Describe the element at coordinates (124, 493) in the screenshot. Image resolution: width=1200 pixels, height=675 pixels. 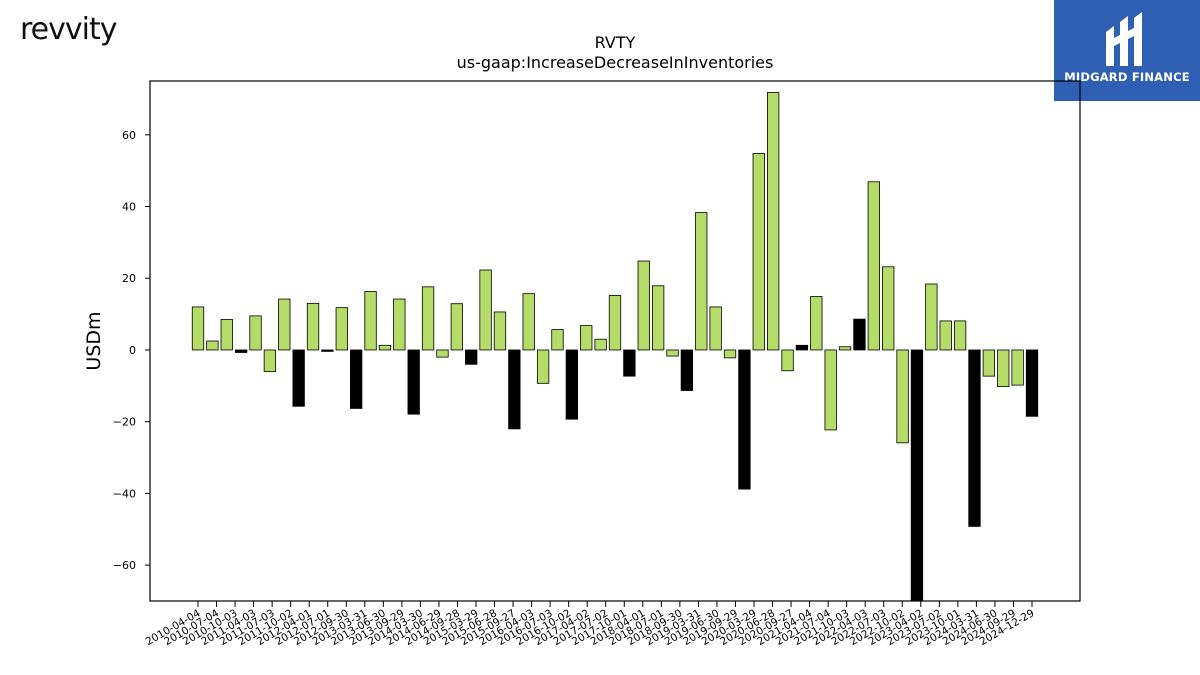
I see `y-tick-label: −40` at that location.